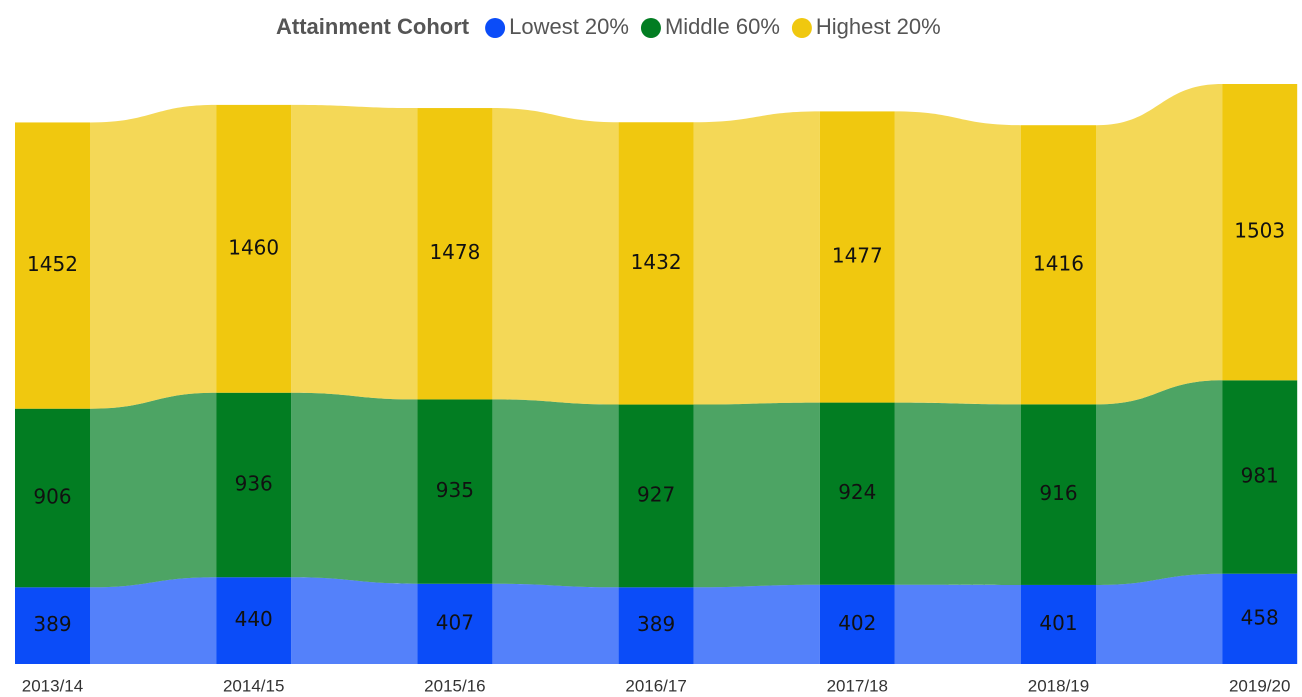 The width and height of the screenshot is (1302, 697). I want to click on data-label: 916, so click(1058, 493).